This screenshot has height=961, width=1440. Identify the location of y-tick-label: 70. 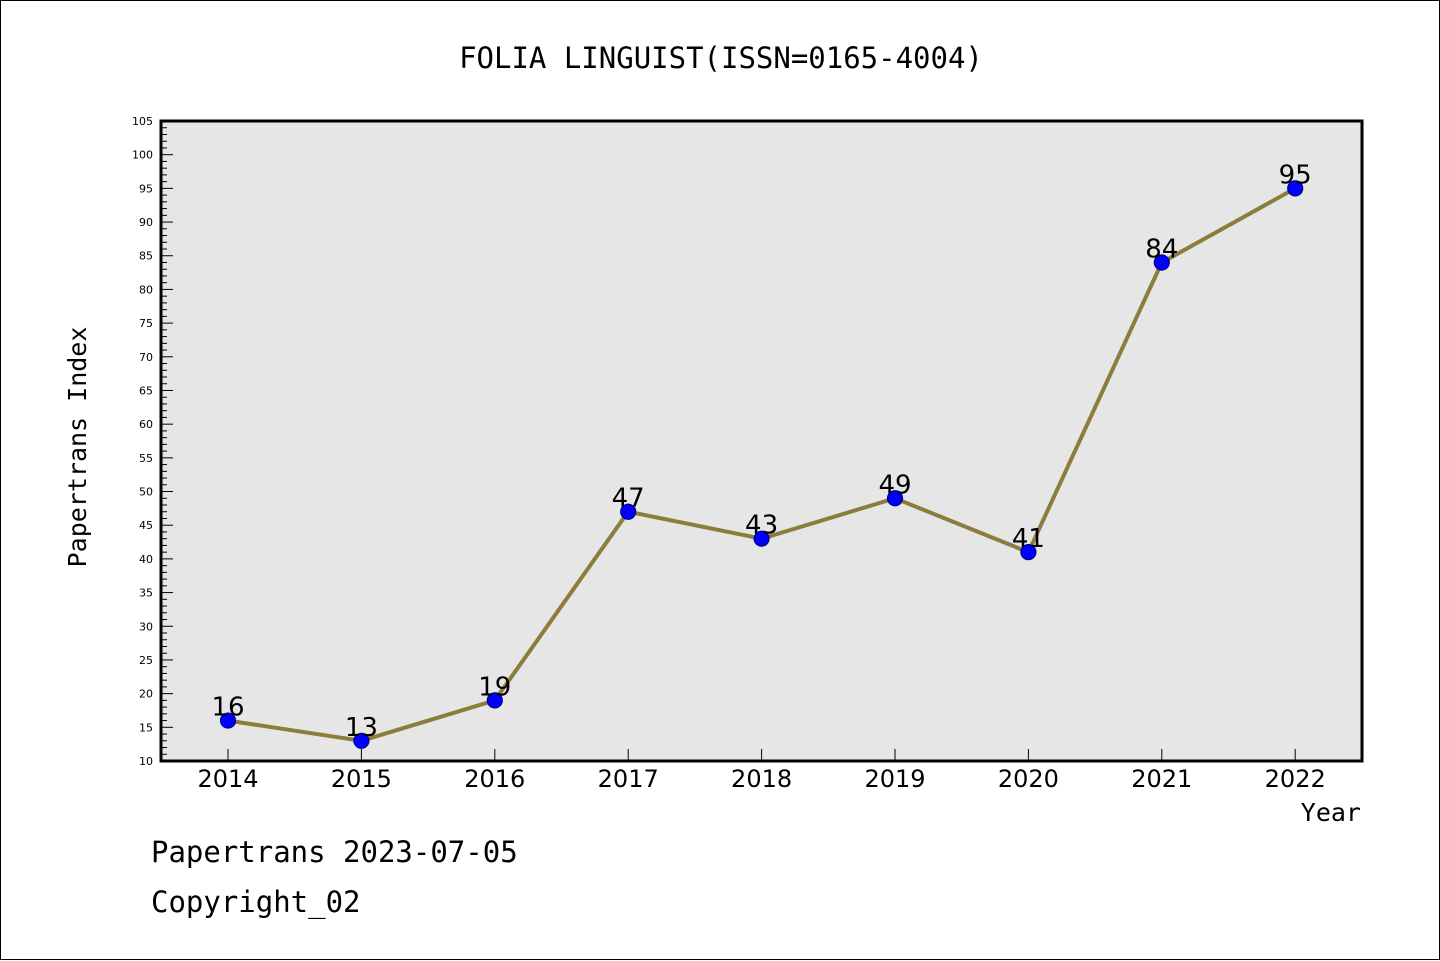
(146, 357).